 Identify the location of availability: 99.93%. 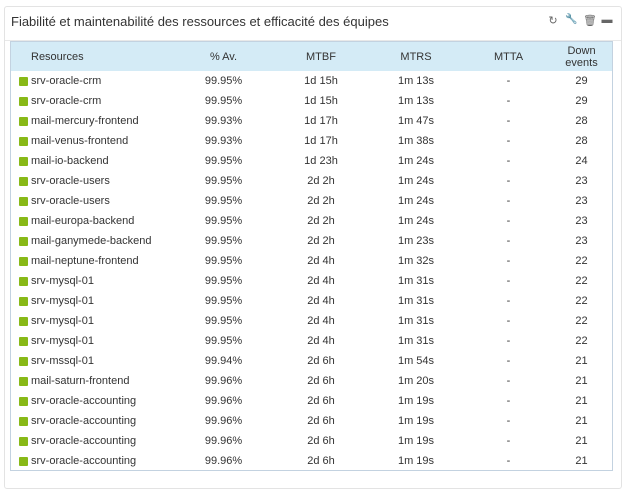
(223, 141).